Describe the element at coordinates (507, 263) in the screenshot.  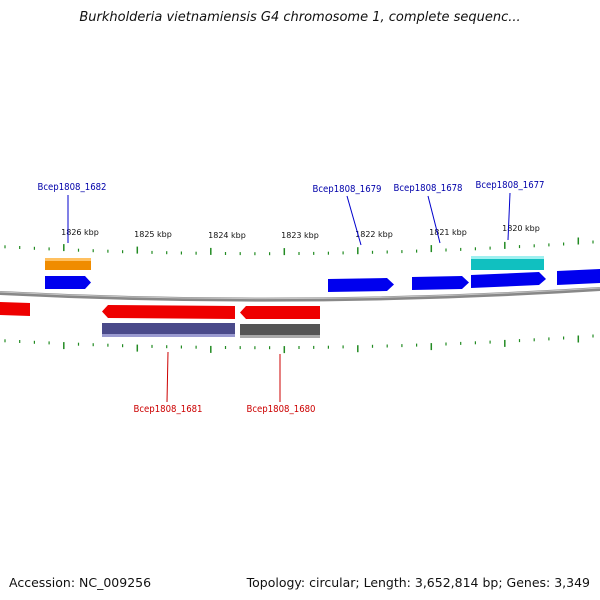
I see `feature-cyan` at that location.